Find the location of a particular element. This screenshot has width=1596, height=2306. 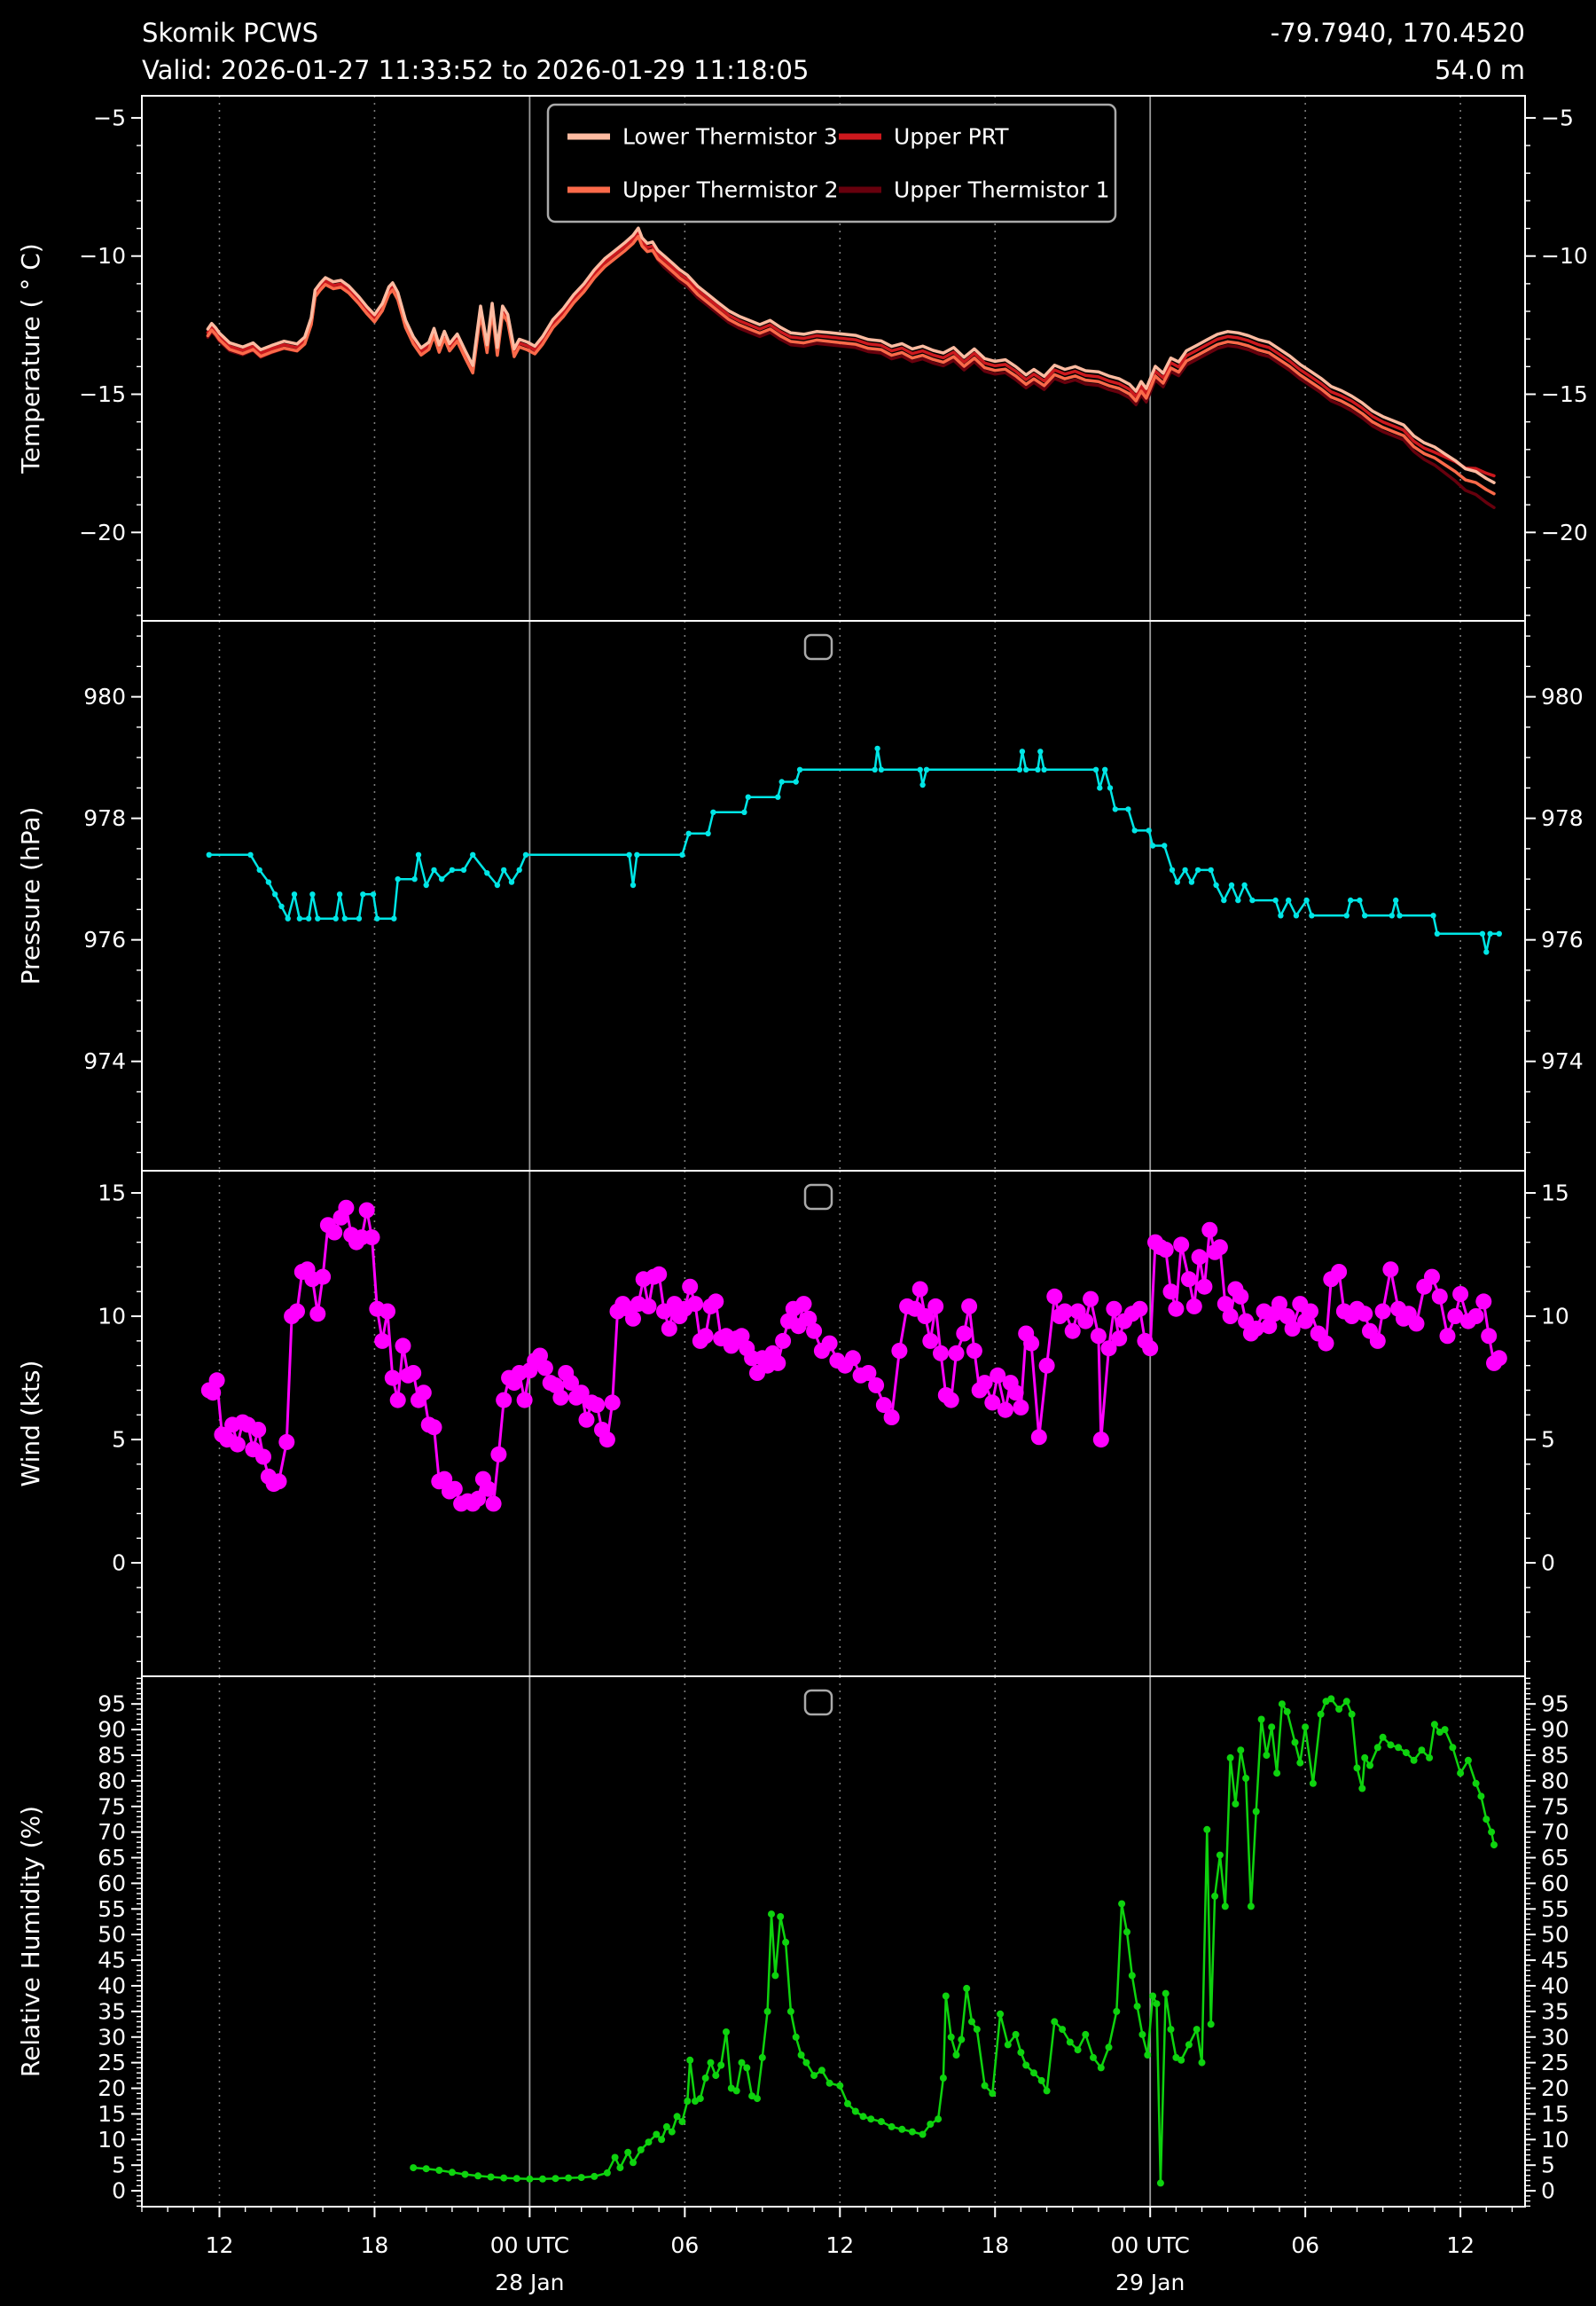

station-title: Skomik PCWS is located at coordinates (231, 33).